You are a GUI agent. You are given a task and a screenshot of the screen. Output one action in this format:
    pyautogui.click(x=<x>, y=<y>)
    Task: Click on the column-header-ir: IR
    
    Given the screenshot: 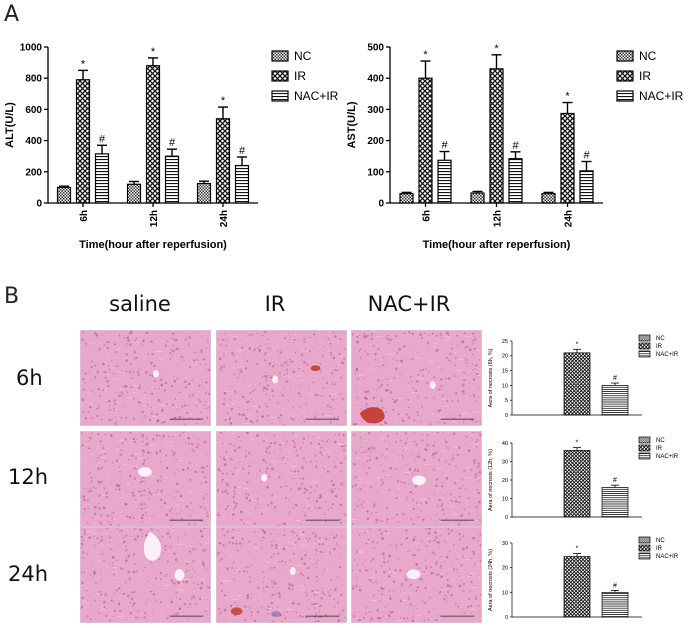 What is the action you would take?
    pyautogui.click(x=275, y=304)
    